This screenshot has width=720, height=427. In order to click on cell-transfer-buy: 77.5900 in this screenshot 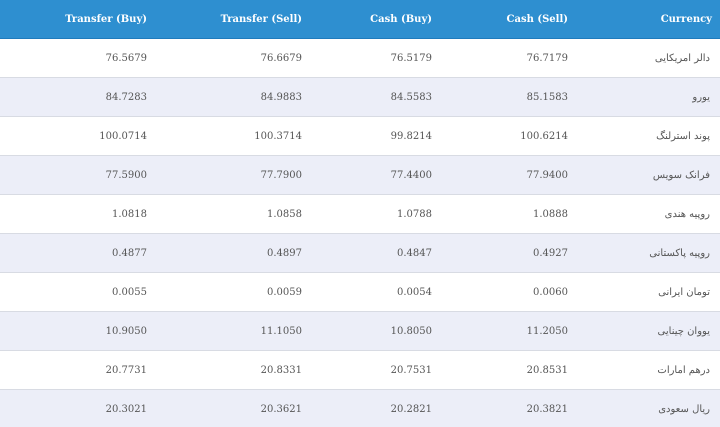, I will do `click(77, 175)`.